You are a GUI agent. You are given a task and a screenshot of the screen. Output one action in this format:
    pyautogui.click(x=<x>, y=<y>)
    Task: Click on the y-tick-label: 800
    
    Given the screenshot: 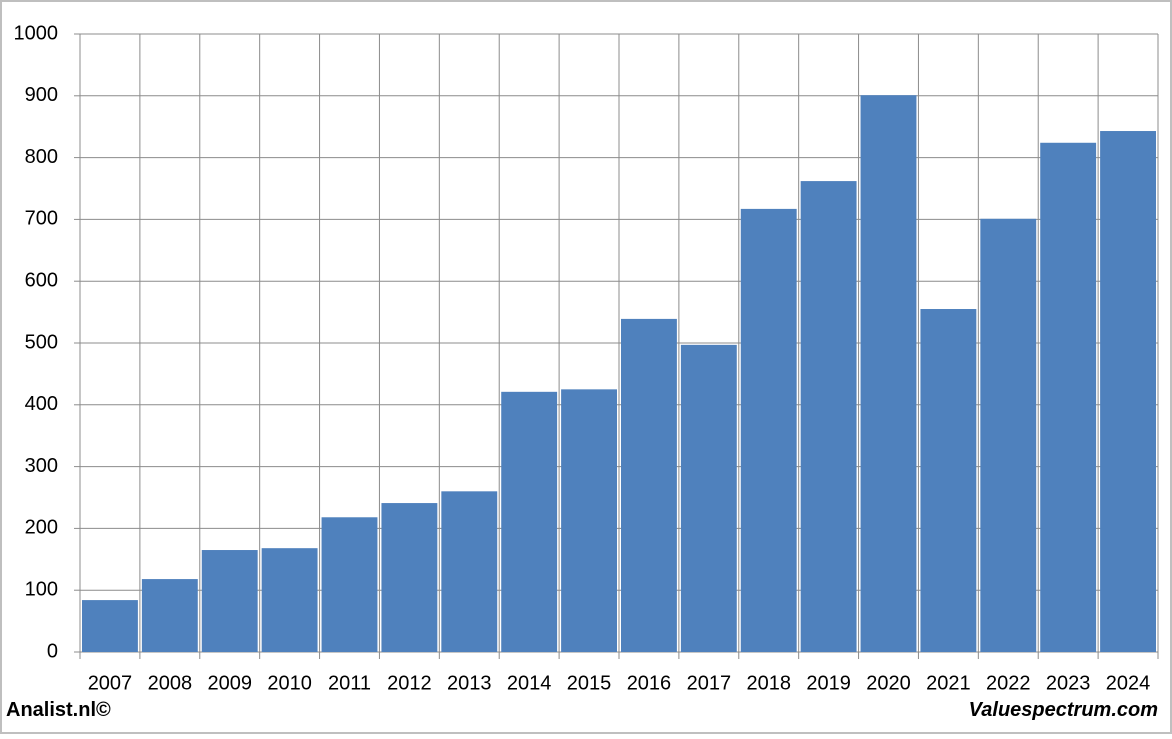 What is the action you would take?
    pyautogui.click(x=41, y=157)
    